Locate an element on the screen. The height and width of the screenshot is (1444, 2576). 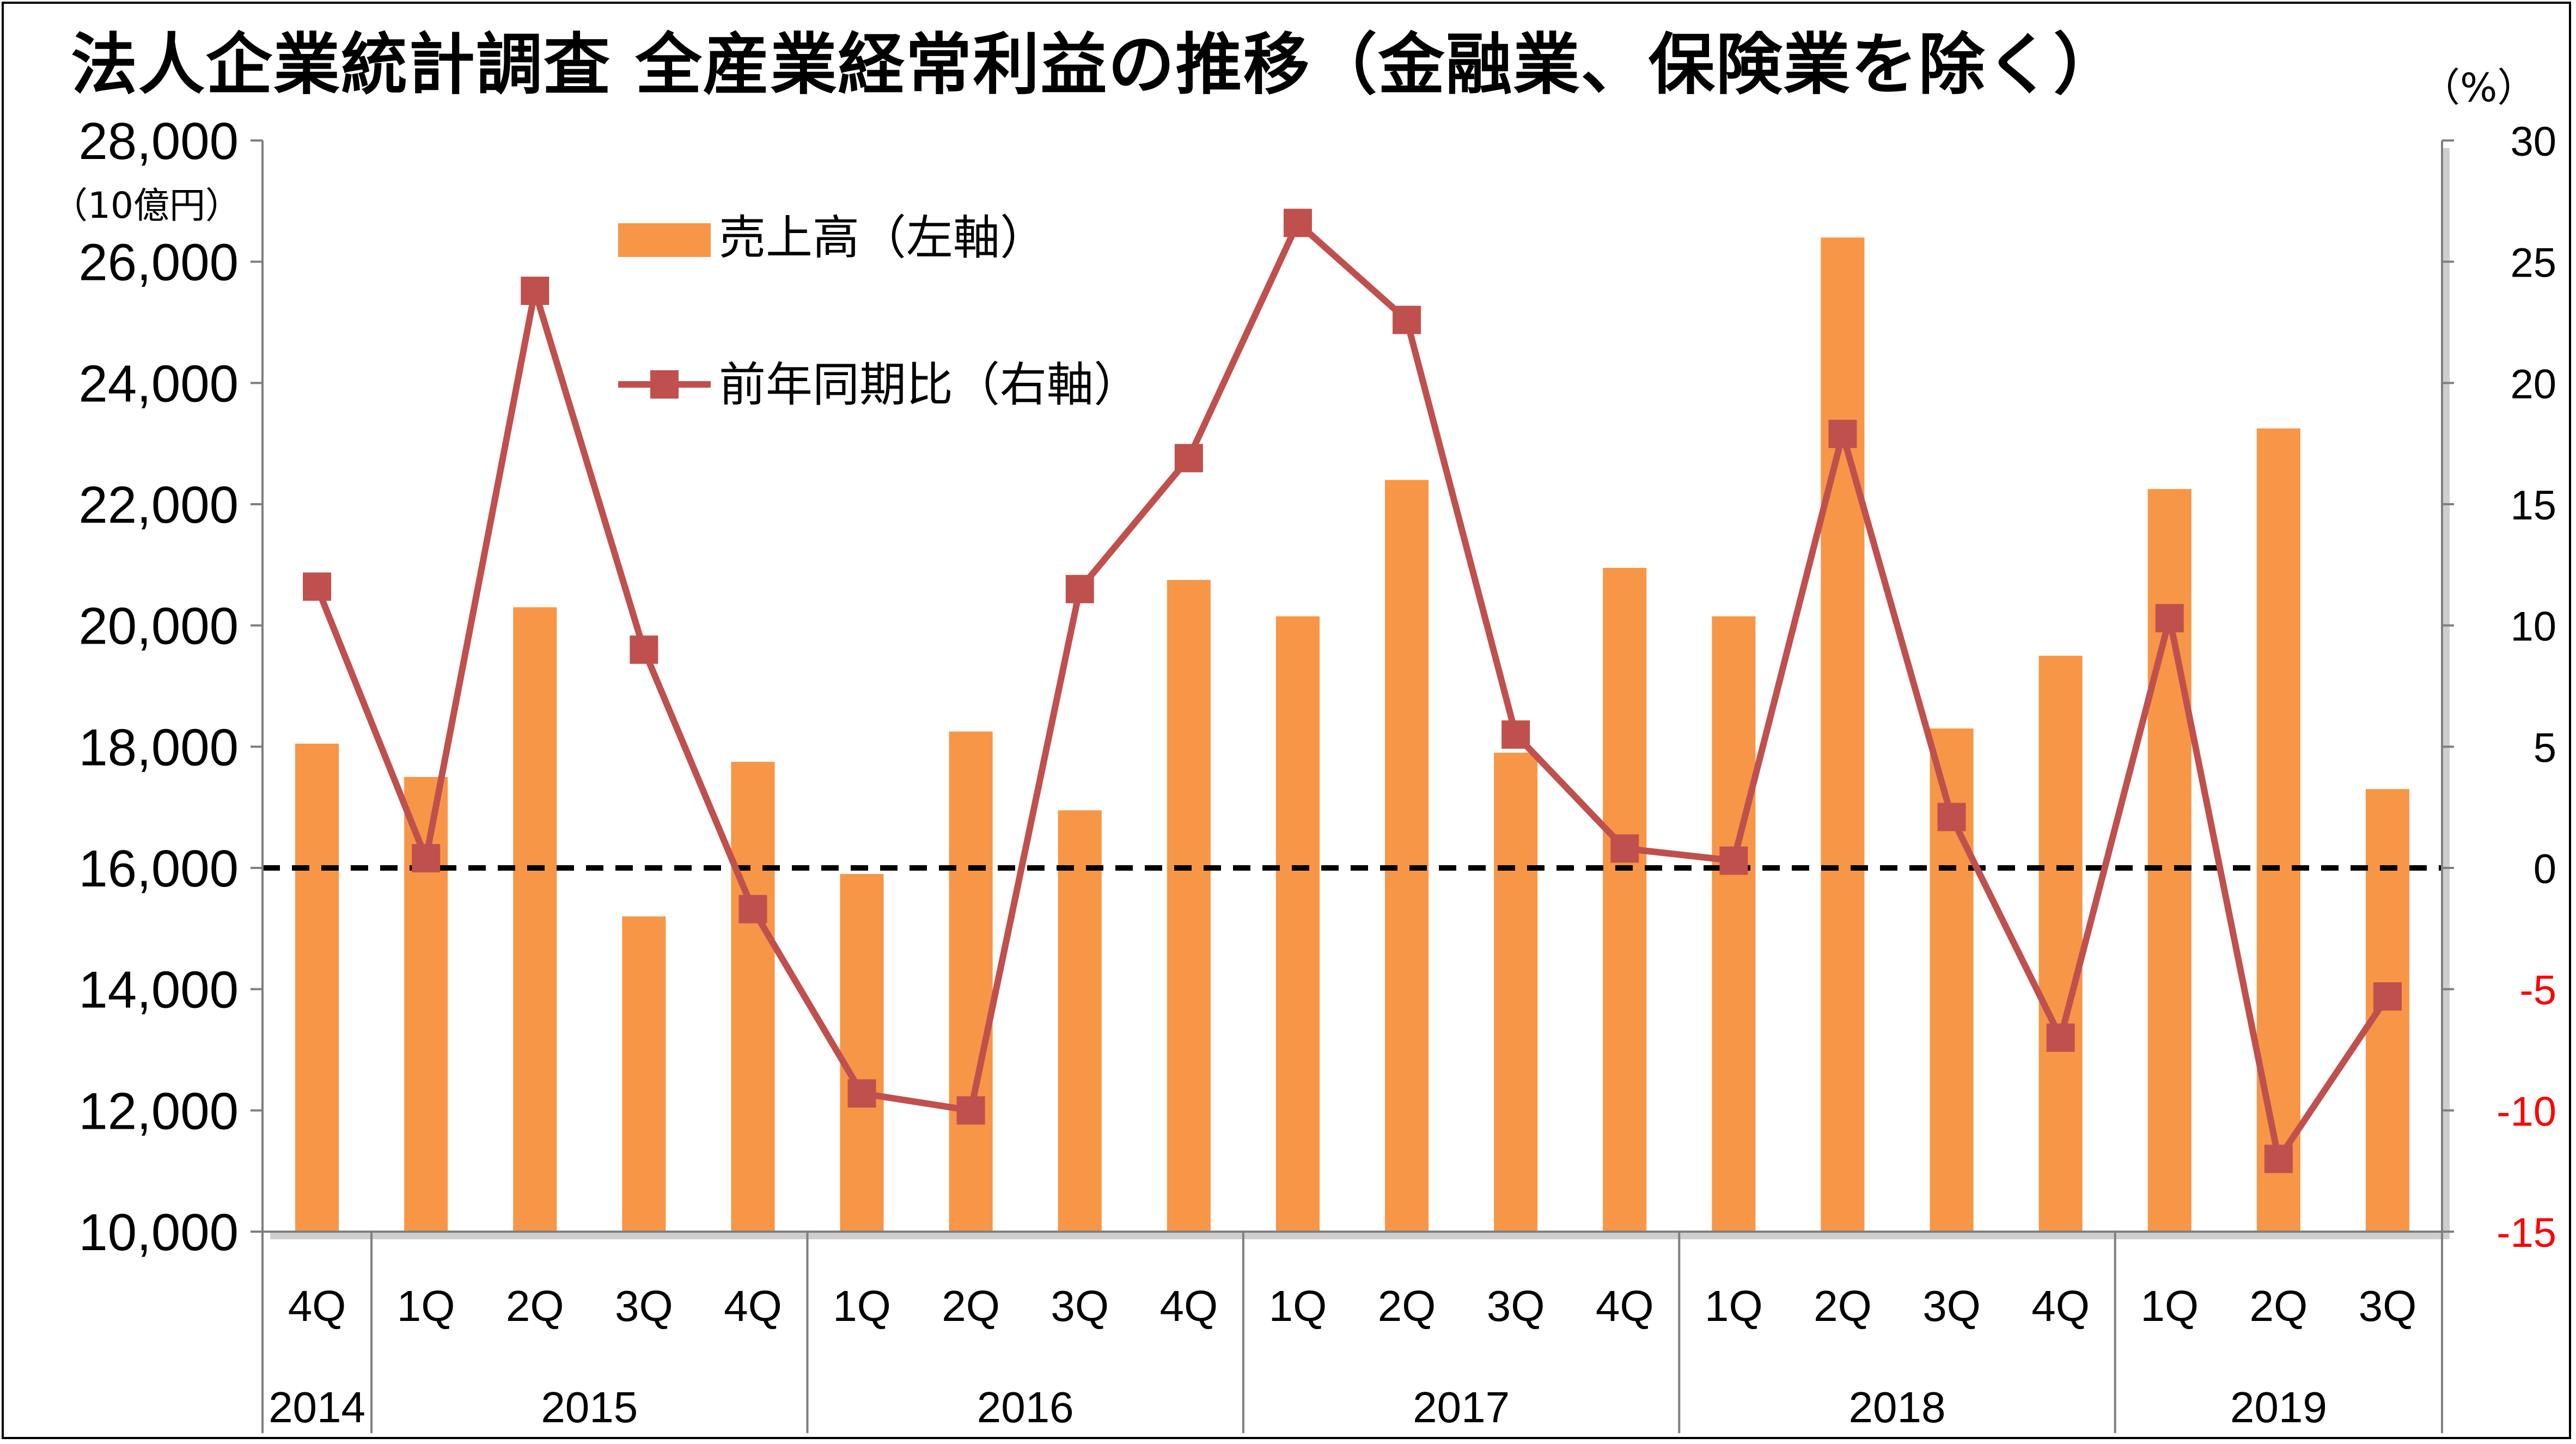
chart-title: 法人企業統計調査 全産業経常利益の推移（金融業、保険業を除く） is located at coordinates (1096, 64).